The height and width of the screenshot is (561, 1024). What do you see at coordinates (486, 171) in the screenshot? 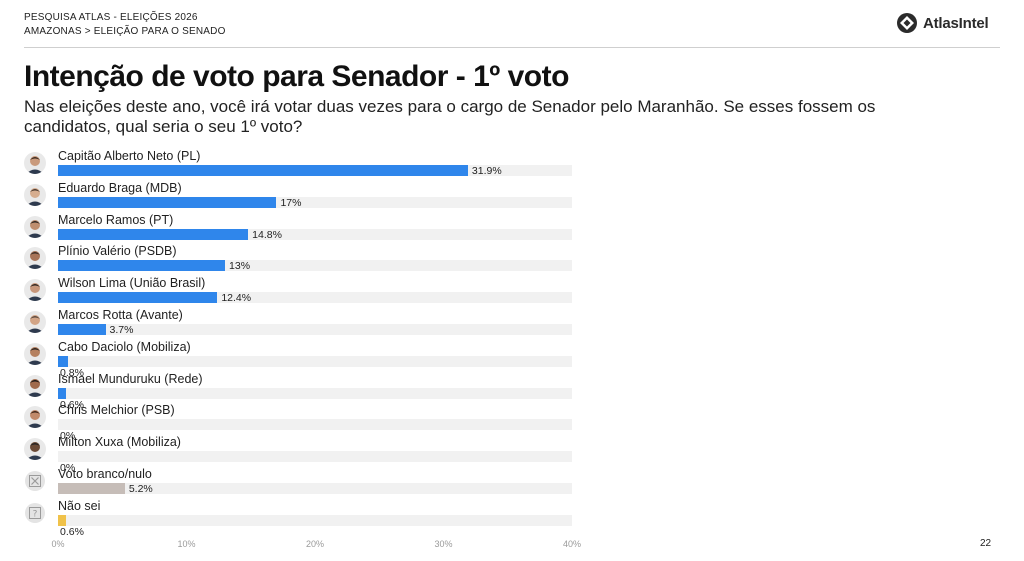
I see `bar-value-label: 31.9%` at bounding box center [486, 171].